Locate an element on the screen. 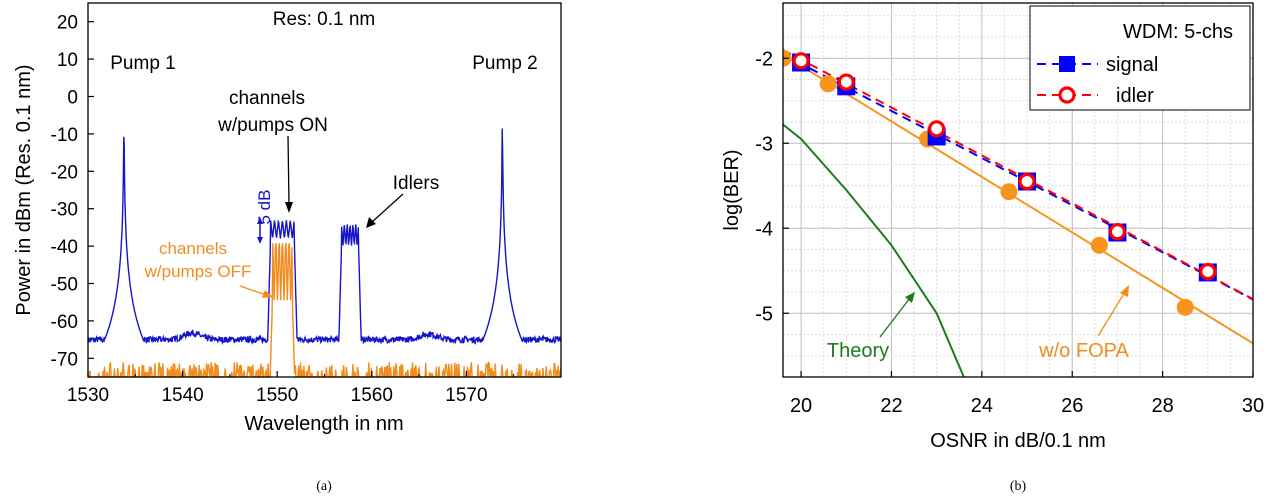 Image resolution: width=1273 pixels, height=502 pixels. theory-arrowhead is located at coordinates (910, 297).